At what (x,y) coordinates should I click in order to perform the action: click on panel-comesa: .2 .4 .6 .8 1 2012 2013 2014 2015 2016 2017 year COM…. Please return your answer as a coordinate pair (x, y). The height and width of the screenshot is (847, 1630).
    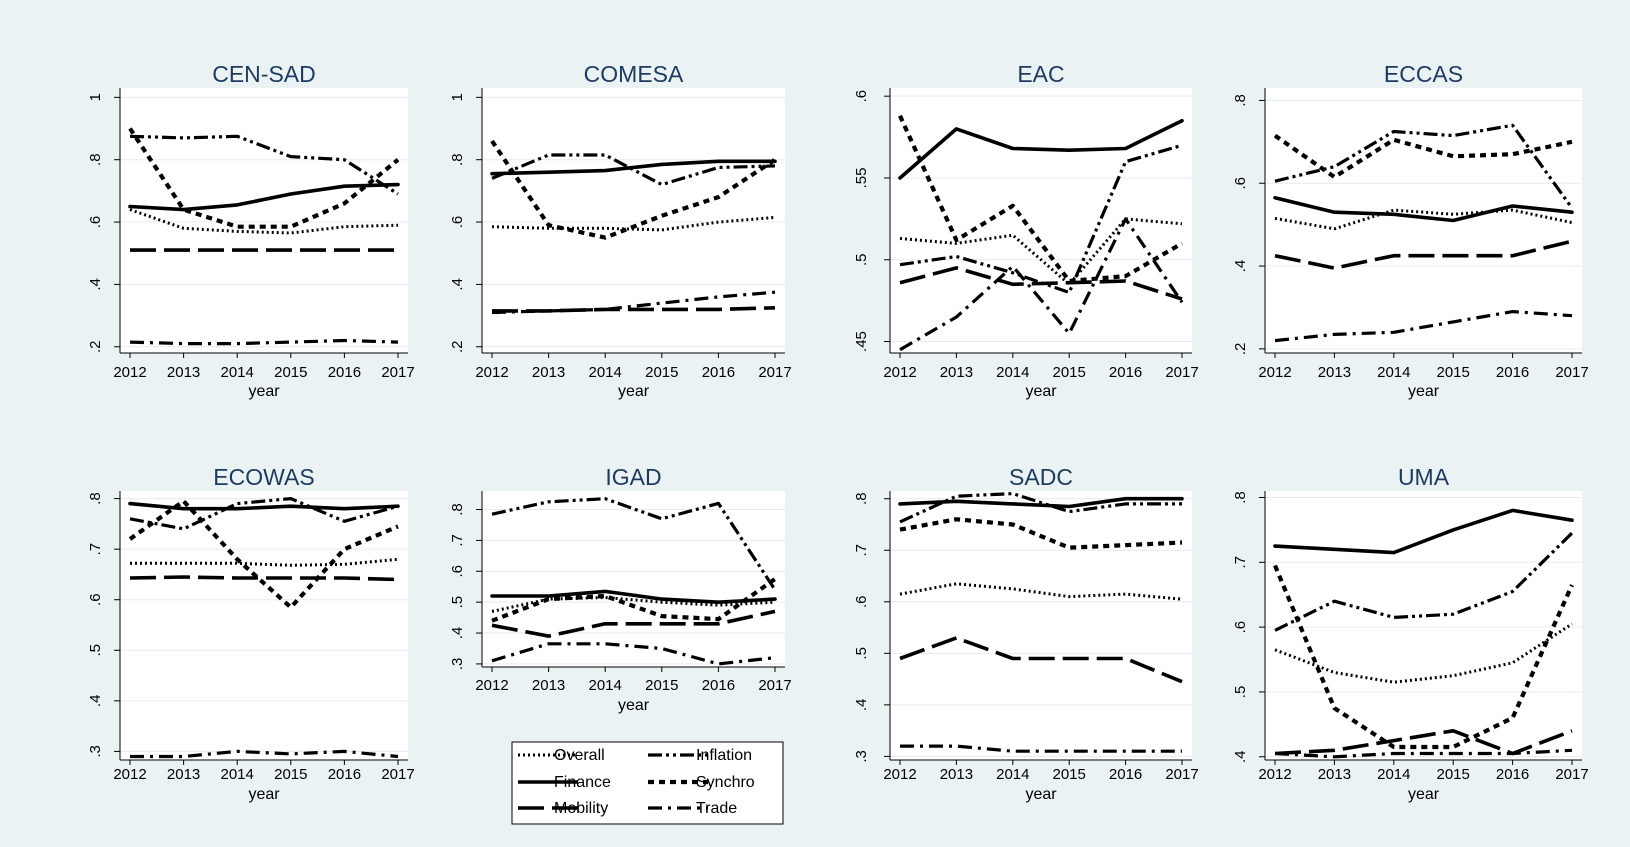
    Looking at the image, I should click on (620, 230).